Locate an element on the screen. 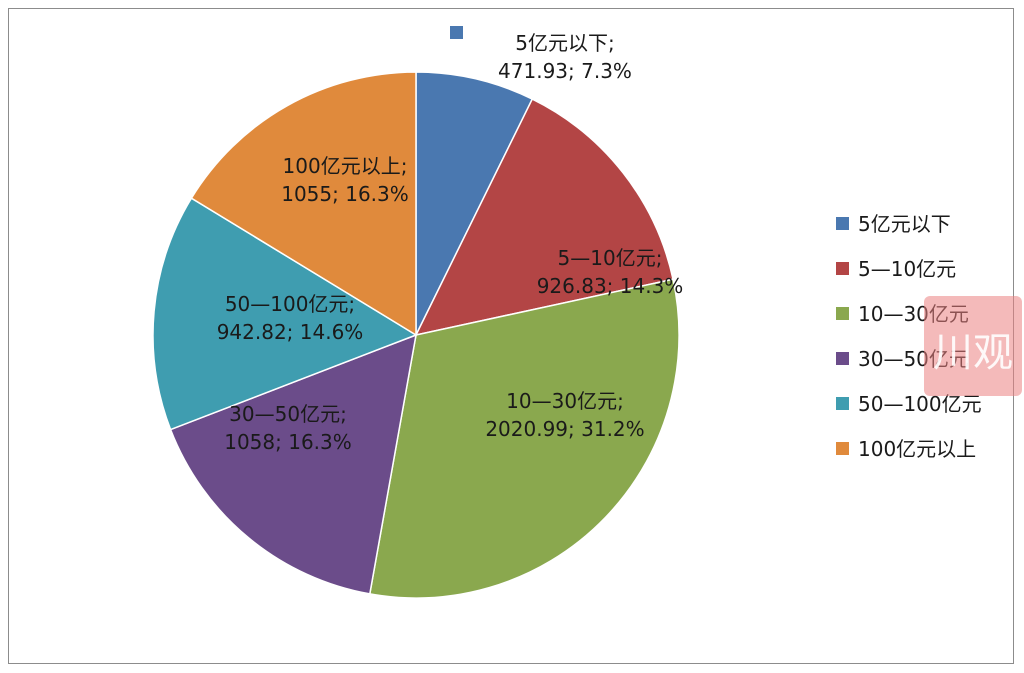  slice-label-0-line-0: 5亿元以下; is located at coordinates (564, 43).